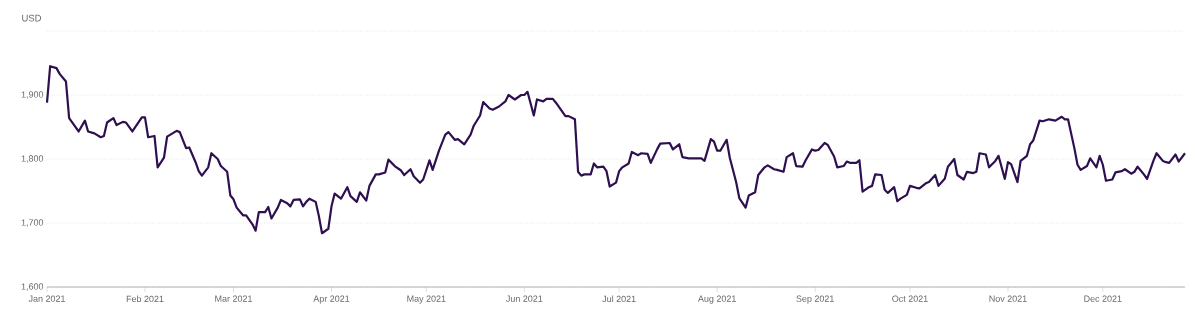 This screenshot has height=320, width=1195. Describe the element at coordinates (32, 159) in the screenshot. I see `y-tick-label: 1,800` at that location.